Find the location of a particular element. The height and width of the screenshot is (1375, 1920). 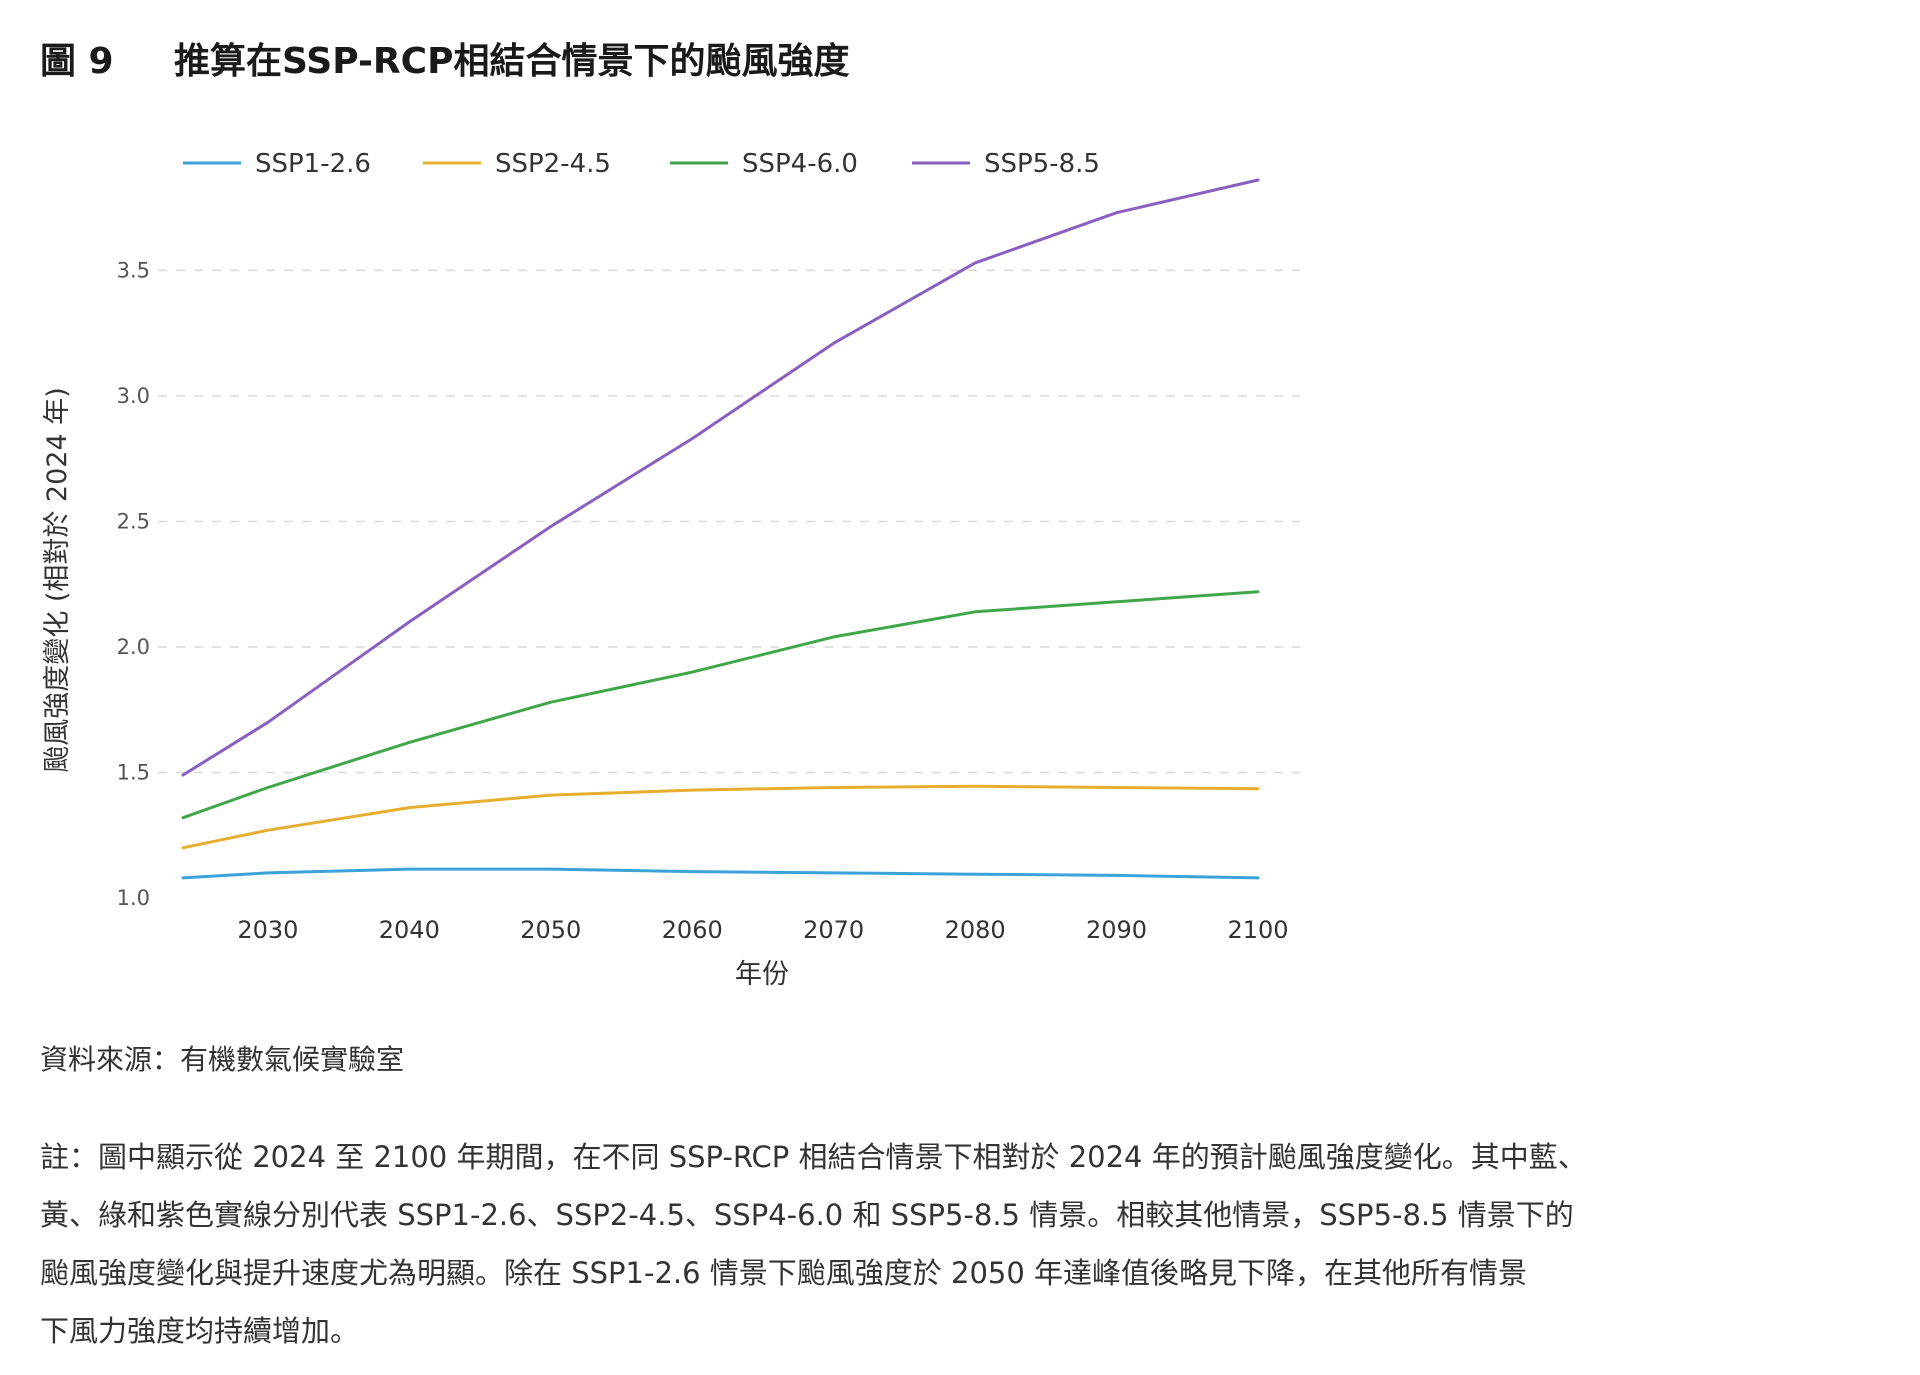

legend-label: SSP4-6.0 is located at coordinates (800, 164).